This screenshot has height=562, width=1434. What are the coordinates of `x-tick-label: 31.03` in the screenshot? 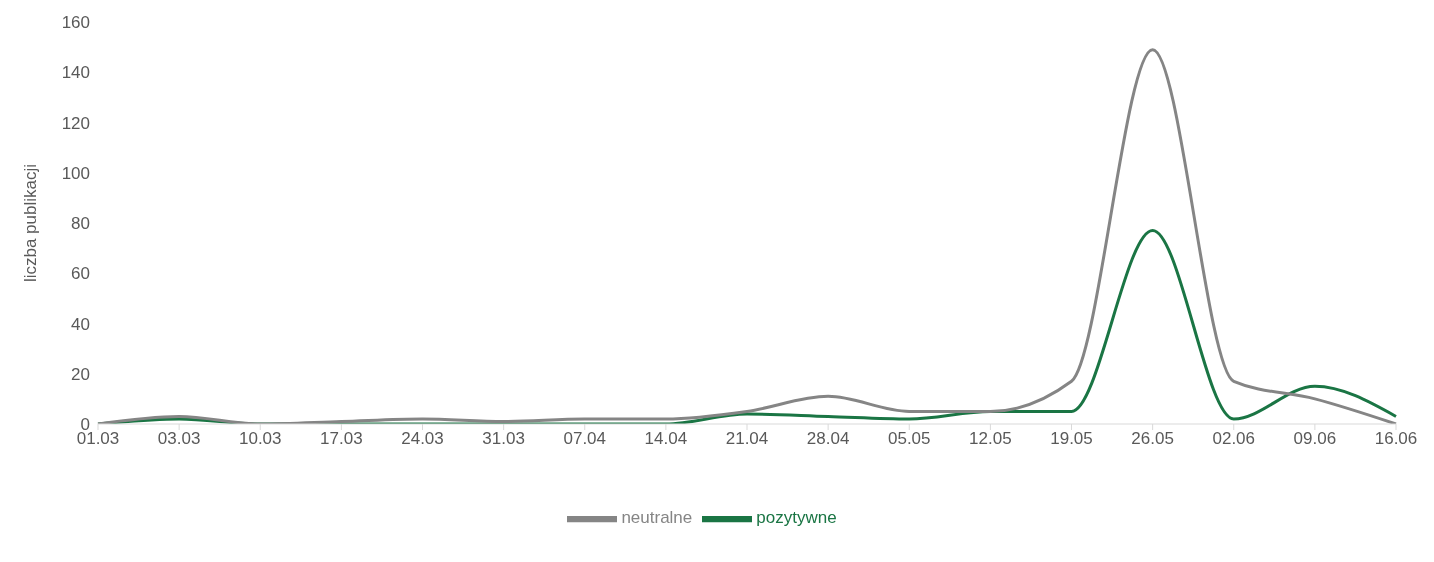 It's located at (503, 439).